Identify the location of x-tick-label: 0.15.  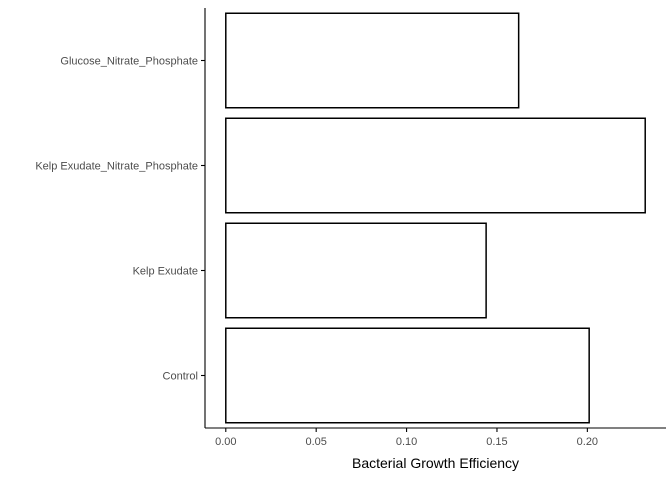
(496, 442).